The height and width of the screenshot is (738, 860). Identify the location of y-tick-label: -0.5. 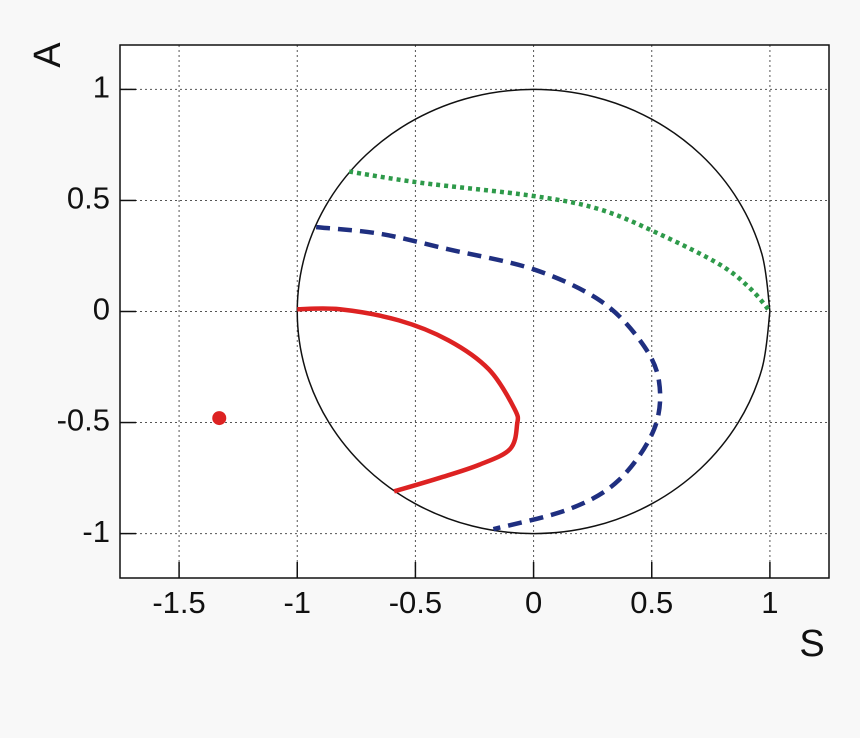
(83, 420).